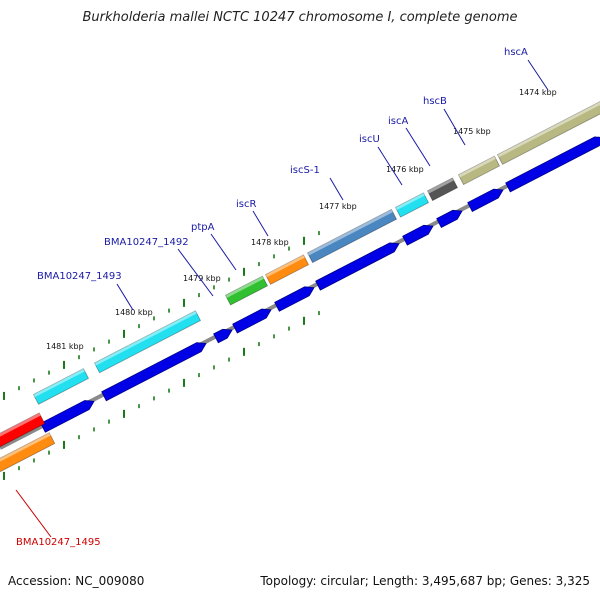 The height and width of the screenshot is (600, 600). Describe the element at coordinates (305, 170) in the screenshot. I see `gene-label-iscs-1: iscS-1` at that location.